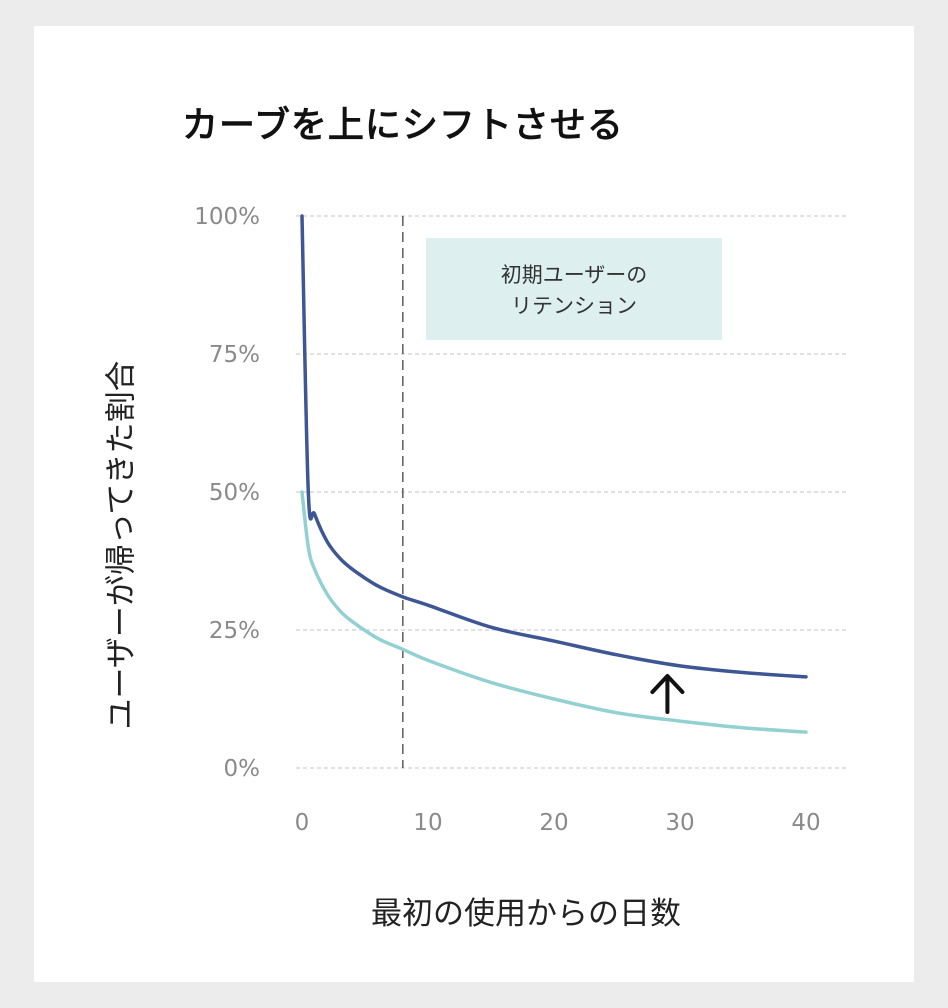 The width and height of the screenshot is (948, 1008). Describe the element at coordinates (403, 125) in the screenshot. I see `chart-title: カーブを上にシフトさせる` at that location.